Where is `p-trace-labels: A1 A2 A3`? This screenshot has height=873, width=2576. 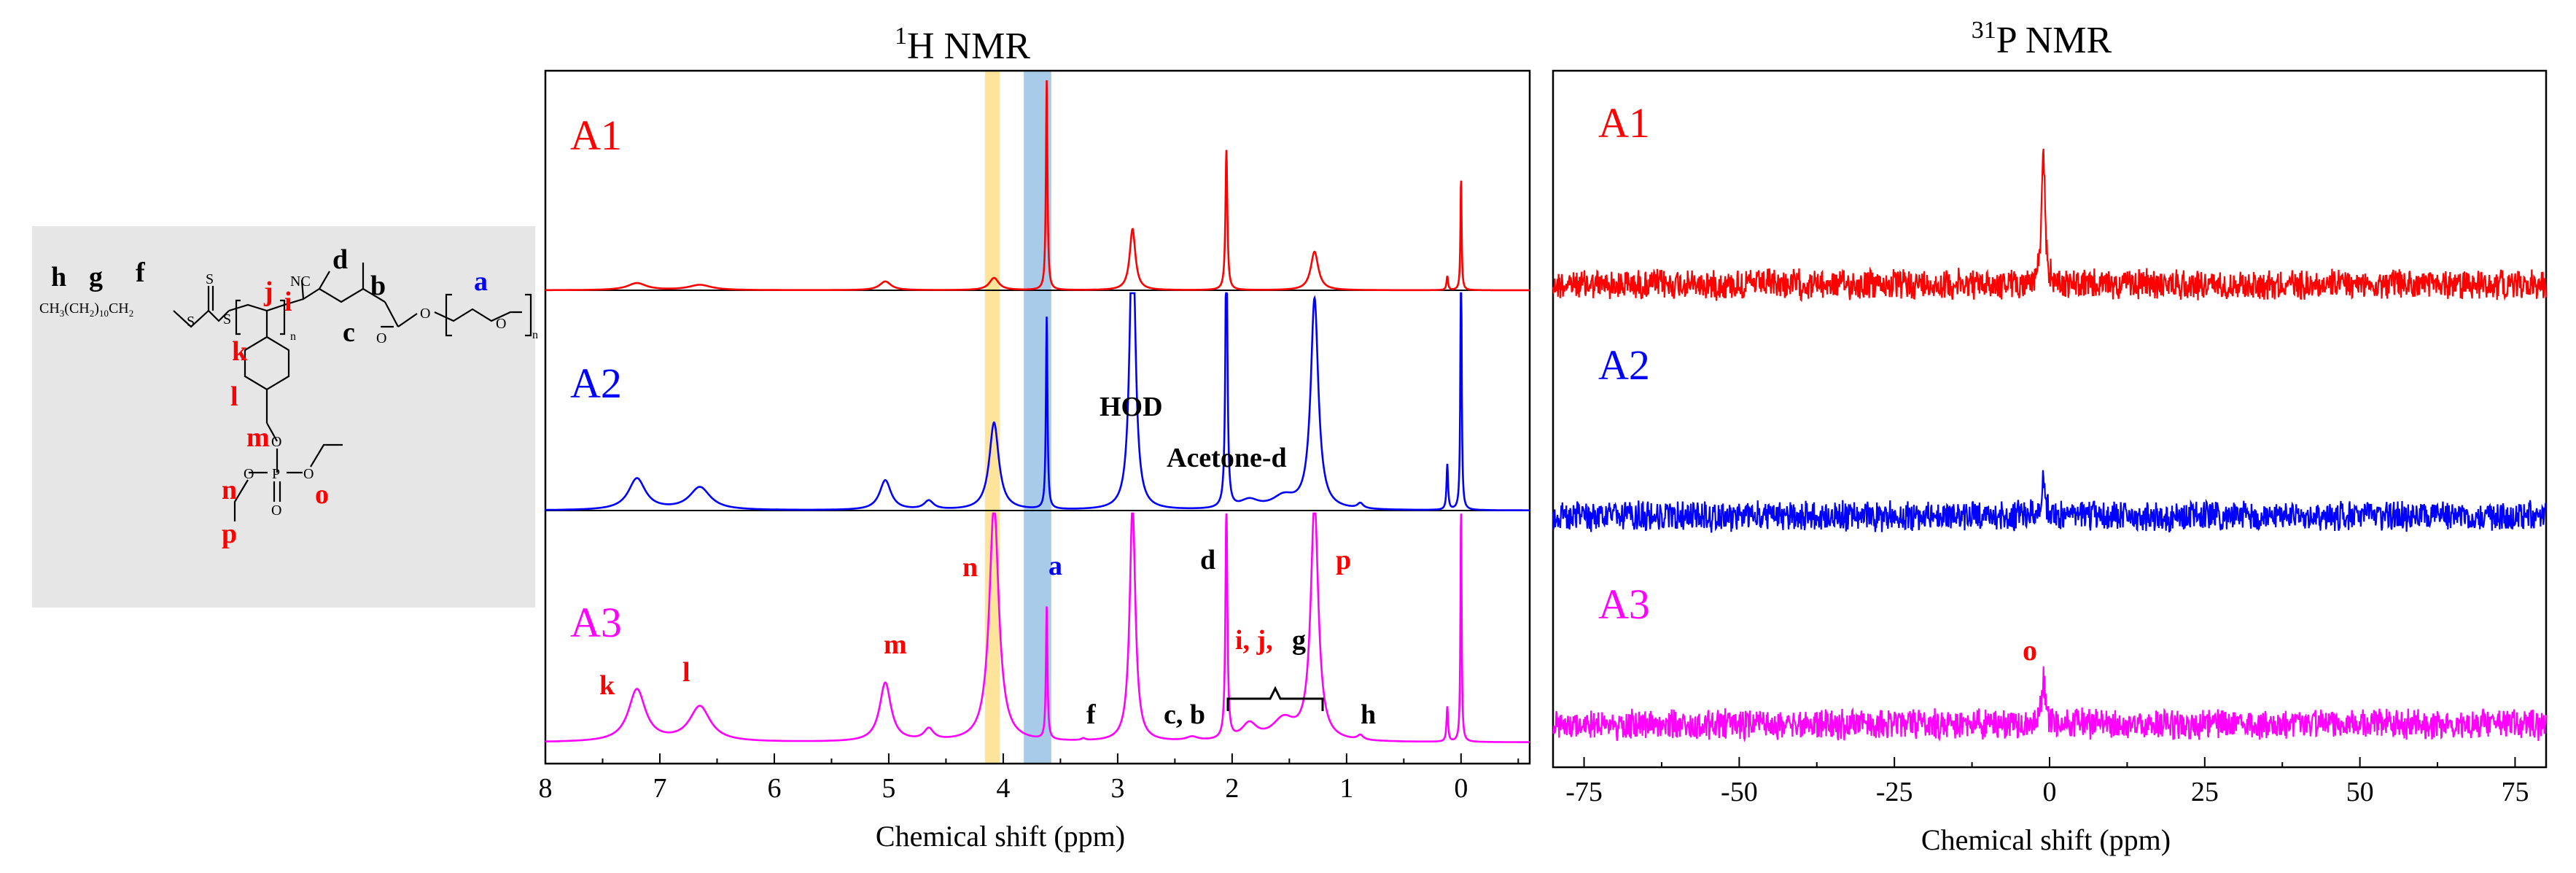 p-trace-labels: A1 A2 A3 is located at coordinates (1624, 363).